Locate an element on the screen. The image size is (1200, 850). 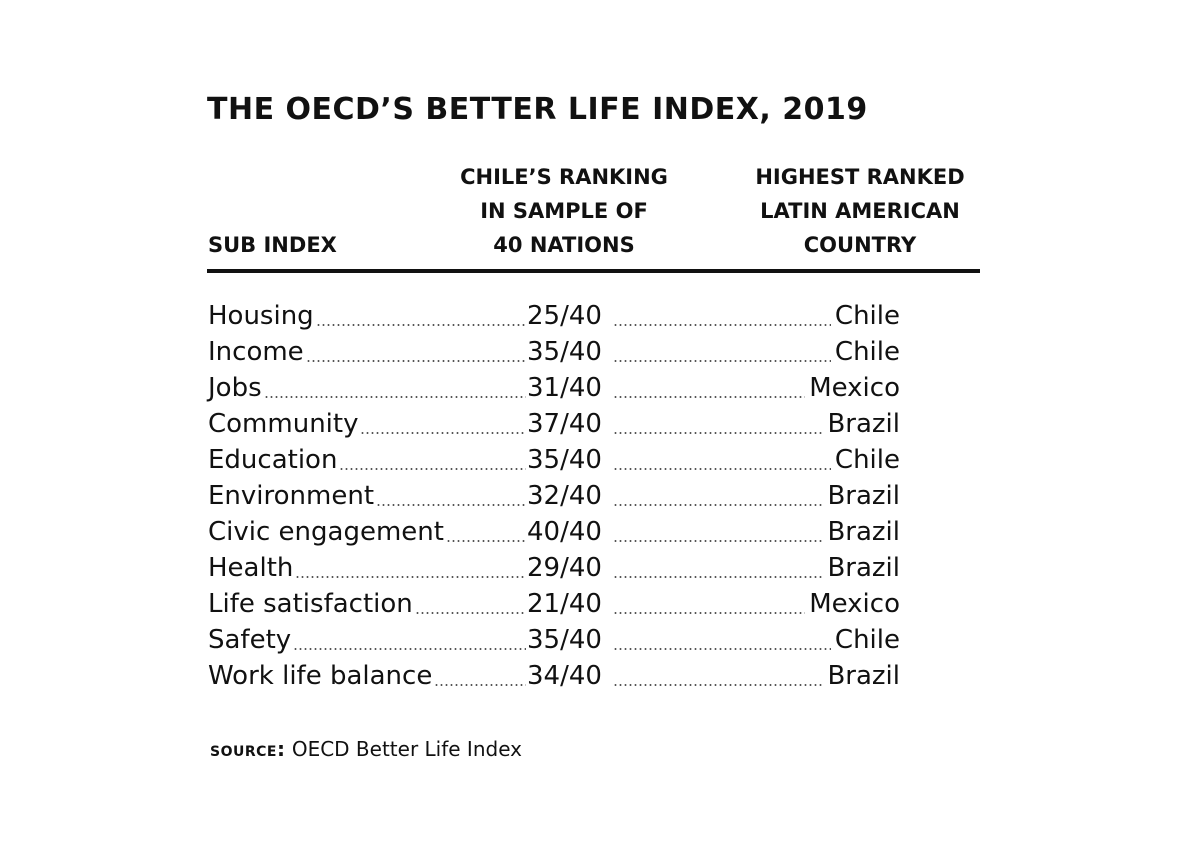
source-label: SOURCE: is located at coordinates (248, 749).